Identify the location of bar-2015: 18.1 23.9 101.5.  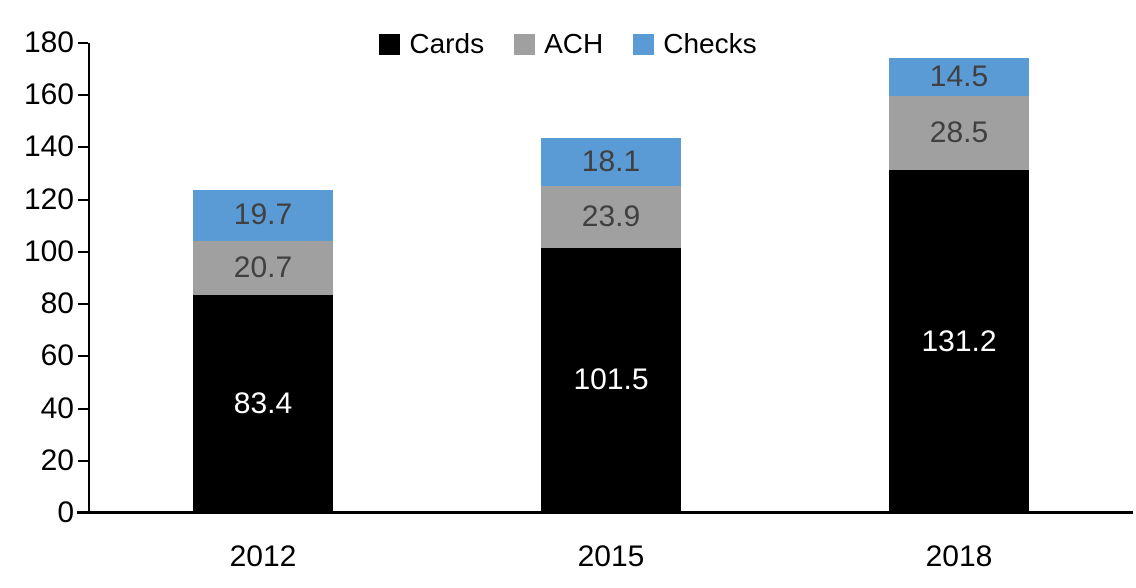
(611, 325).